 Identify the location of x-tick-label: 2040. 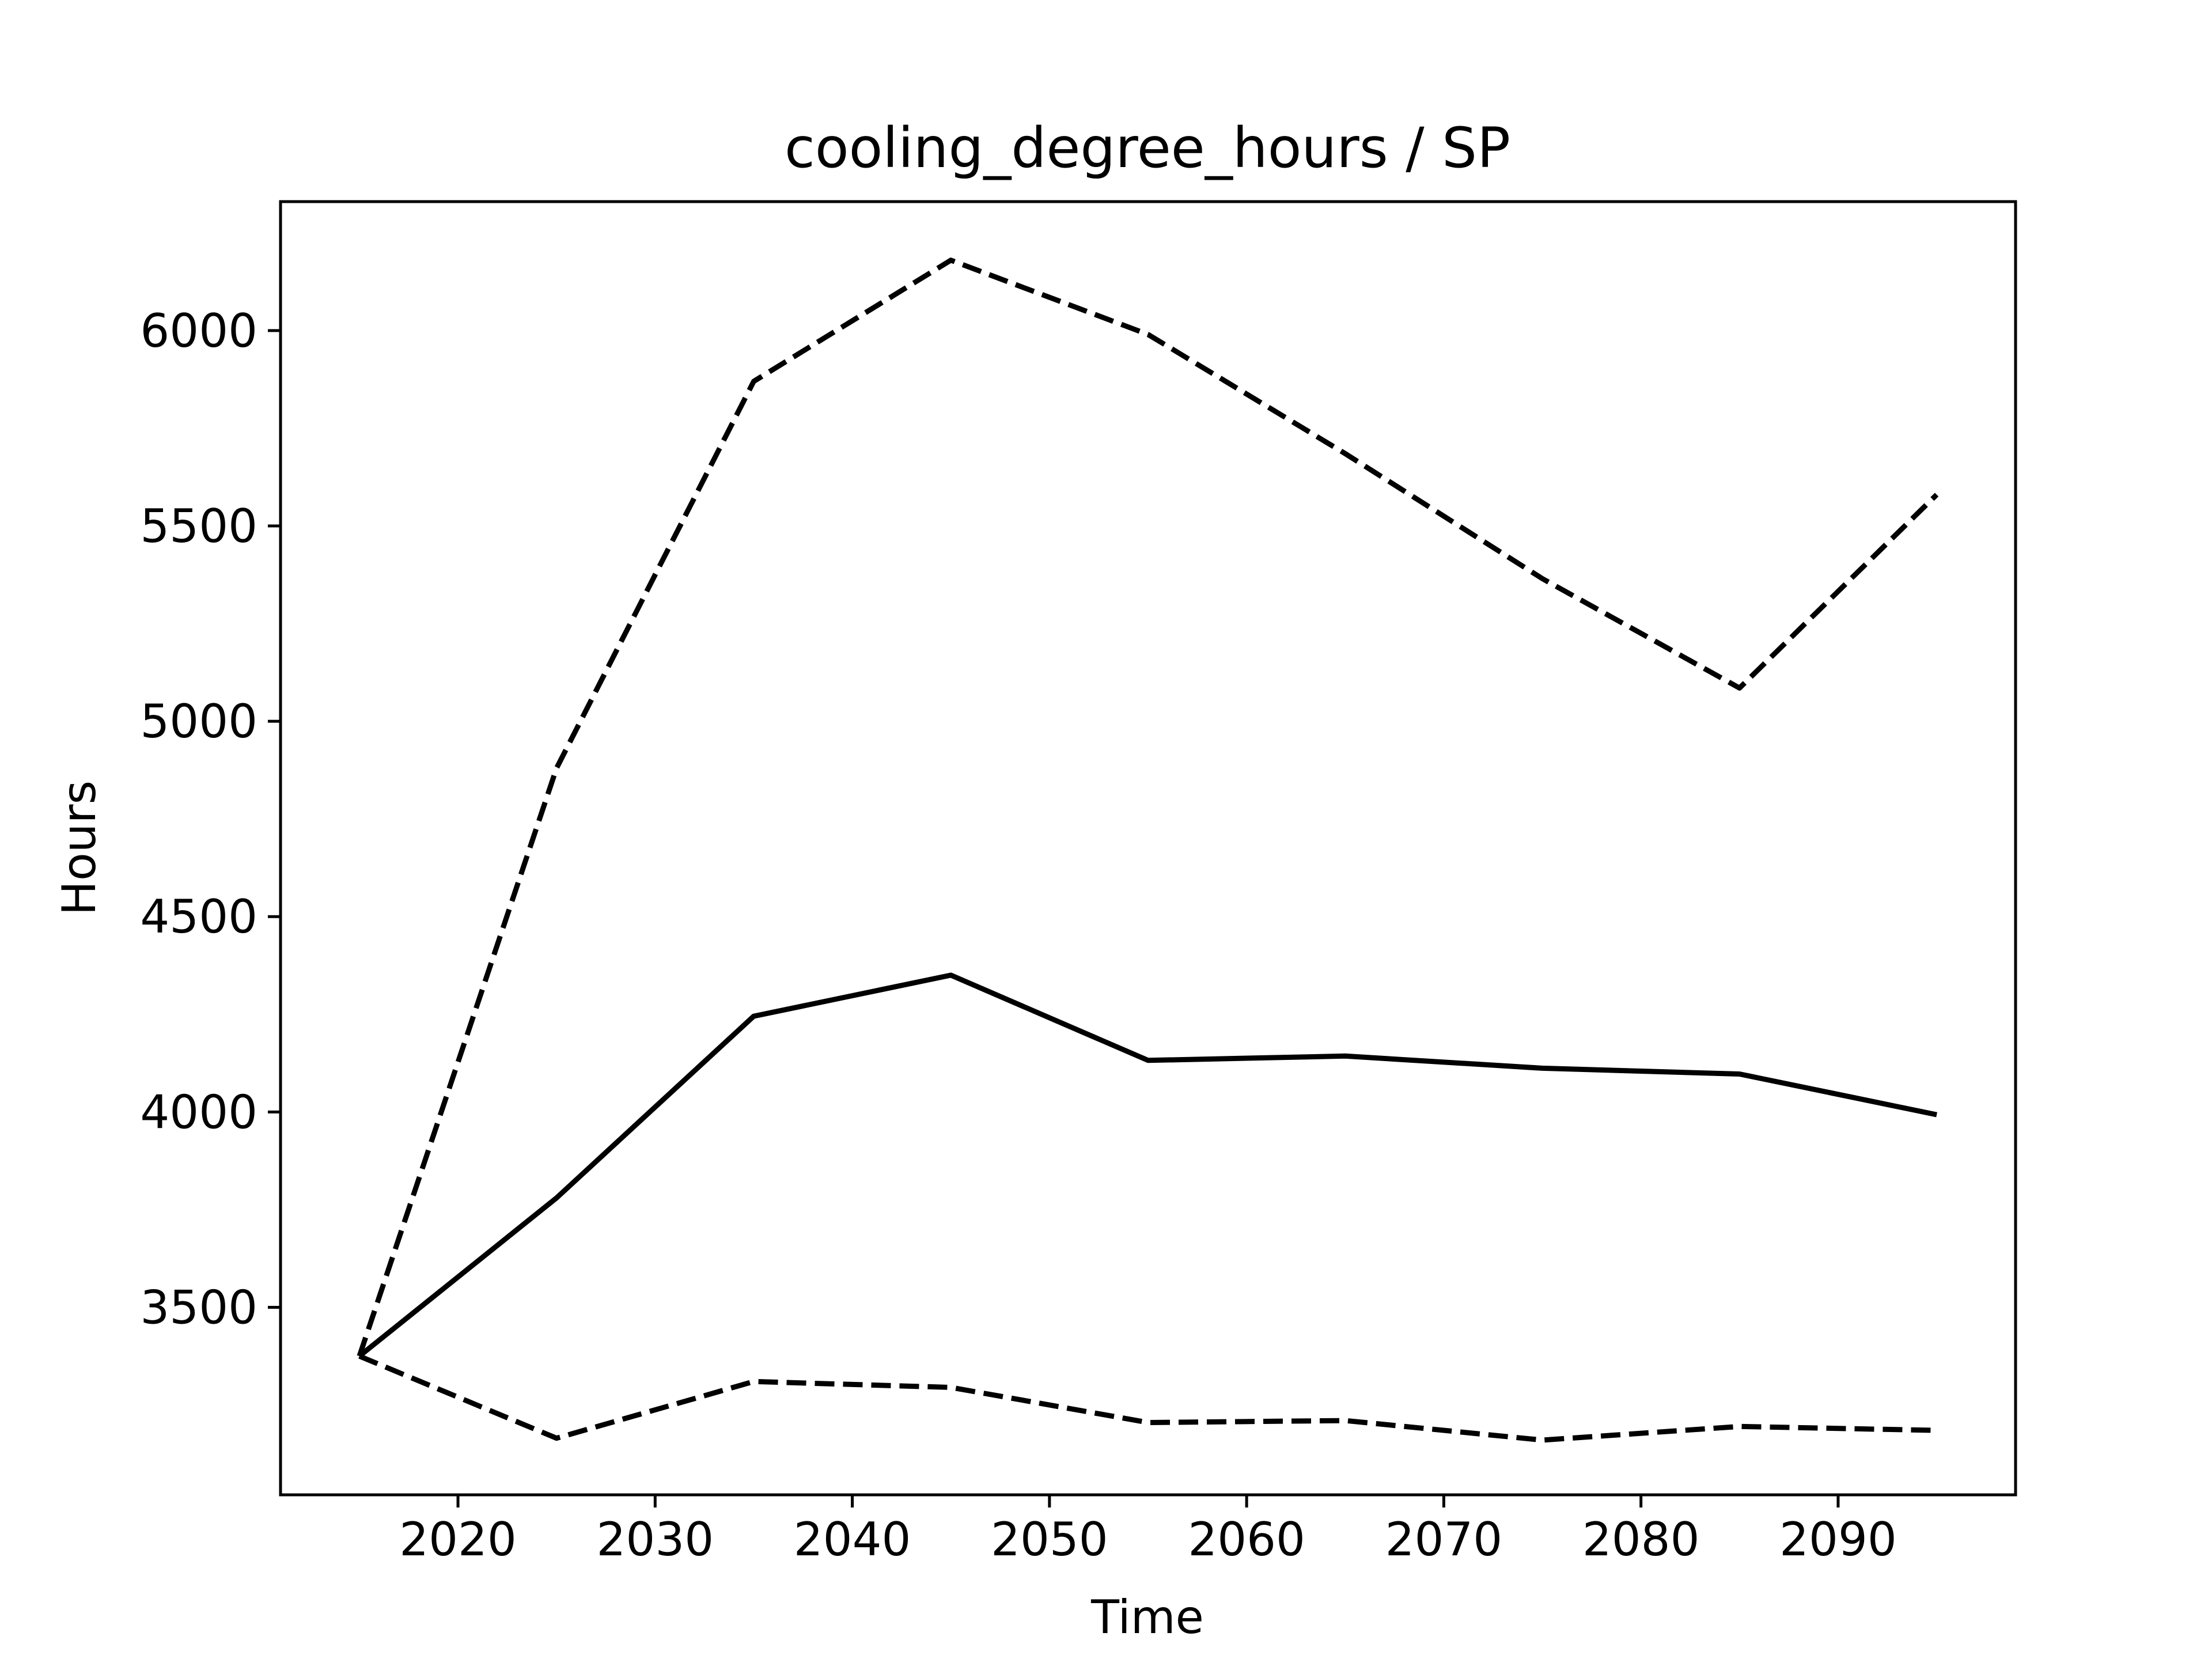
(852, 1539).